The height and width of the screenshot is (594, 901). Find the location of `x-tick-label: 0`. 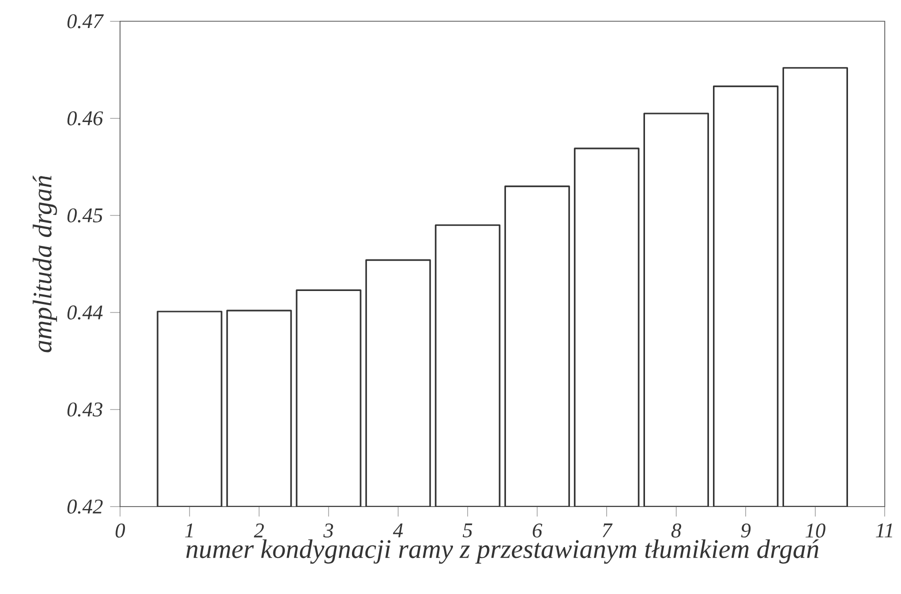

x-tick-label: 0 is located at coordinates (120, 530).